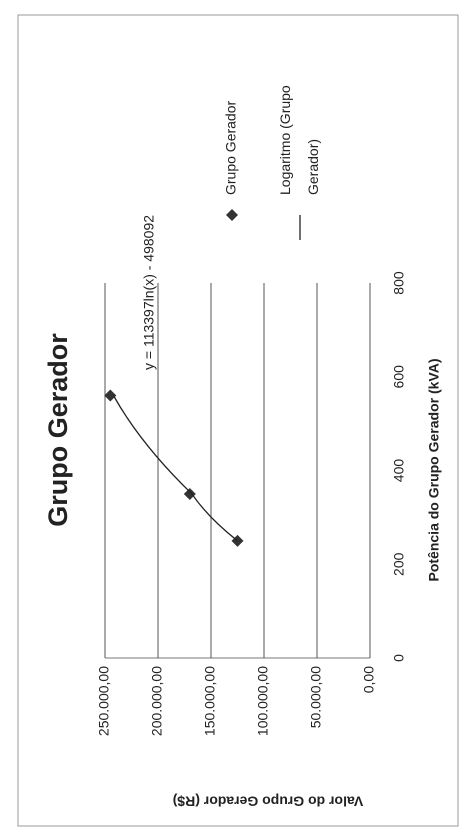 Image resolution: width=467 pixels, height=840 pixels. Describe the element at coordinates (299, 140) in the screenshot. I see `legend-label: Logaritmo (Grupo Gerador)` at that location.